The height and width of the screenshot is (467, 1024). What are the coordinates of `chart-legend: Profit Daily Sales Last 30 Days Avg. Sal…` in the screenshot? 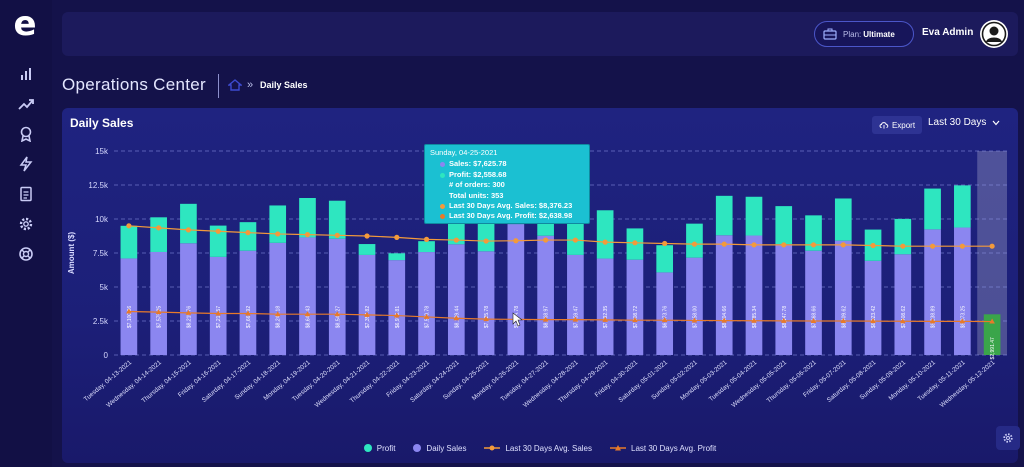 It's located at (540, 448).